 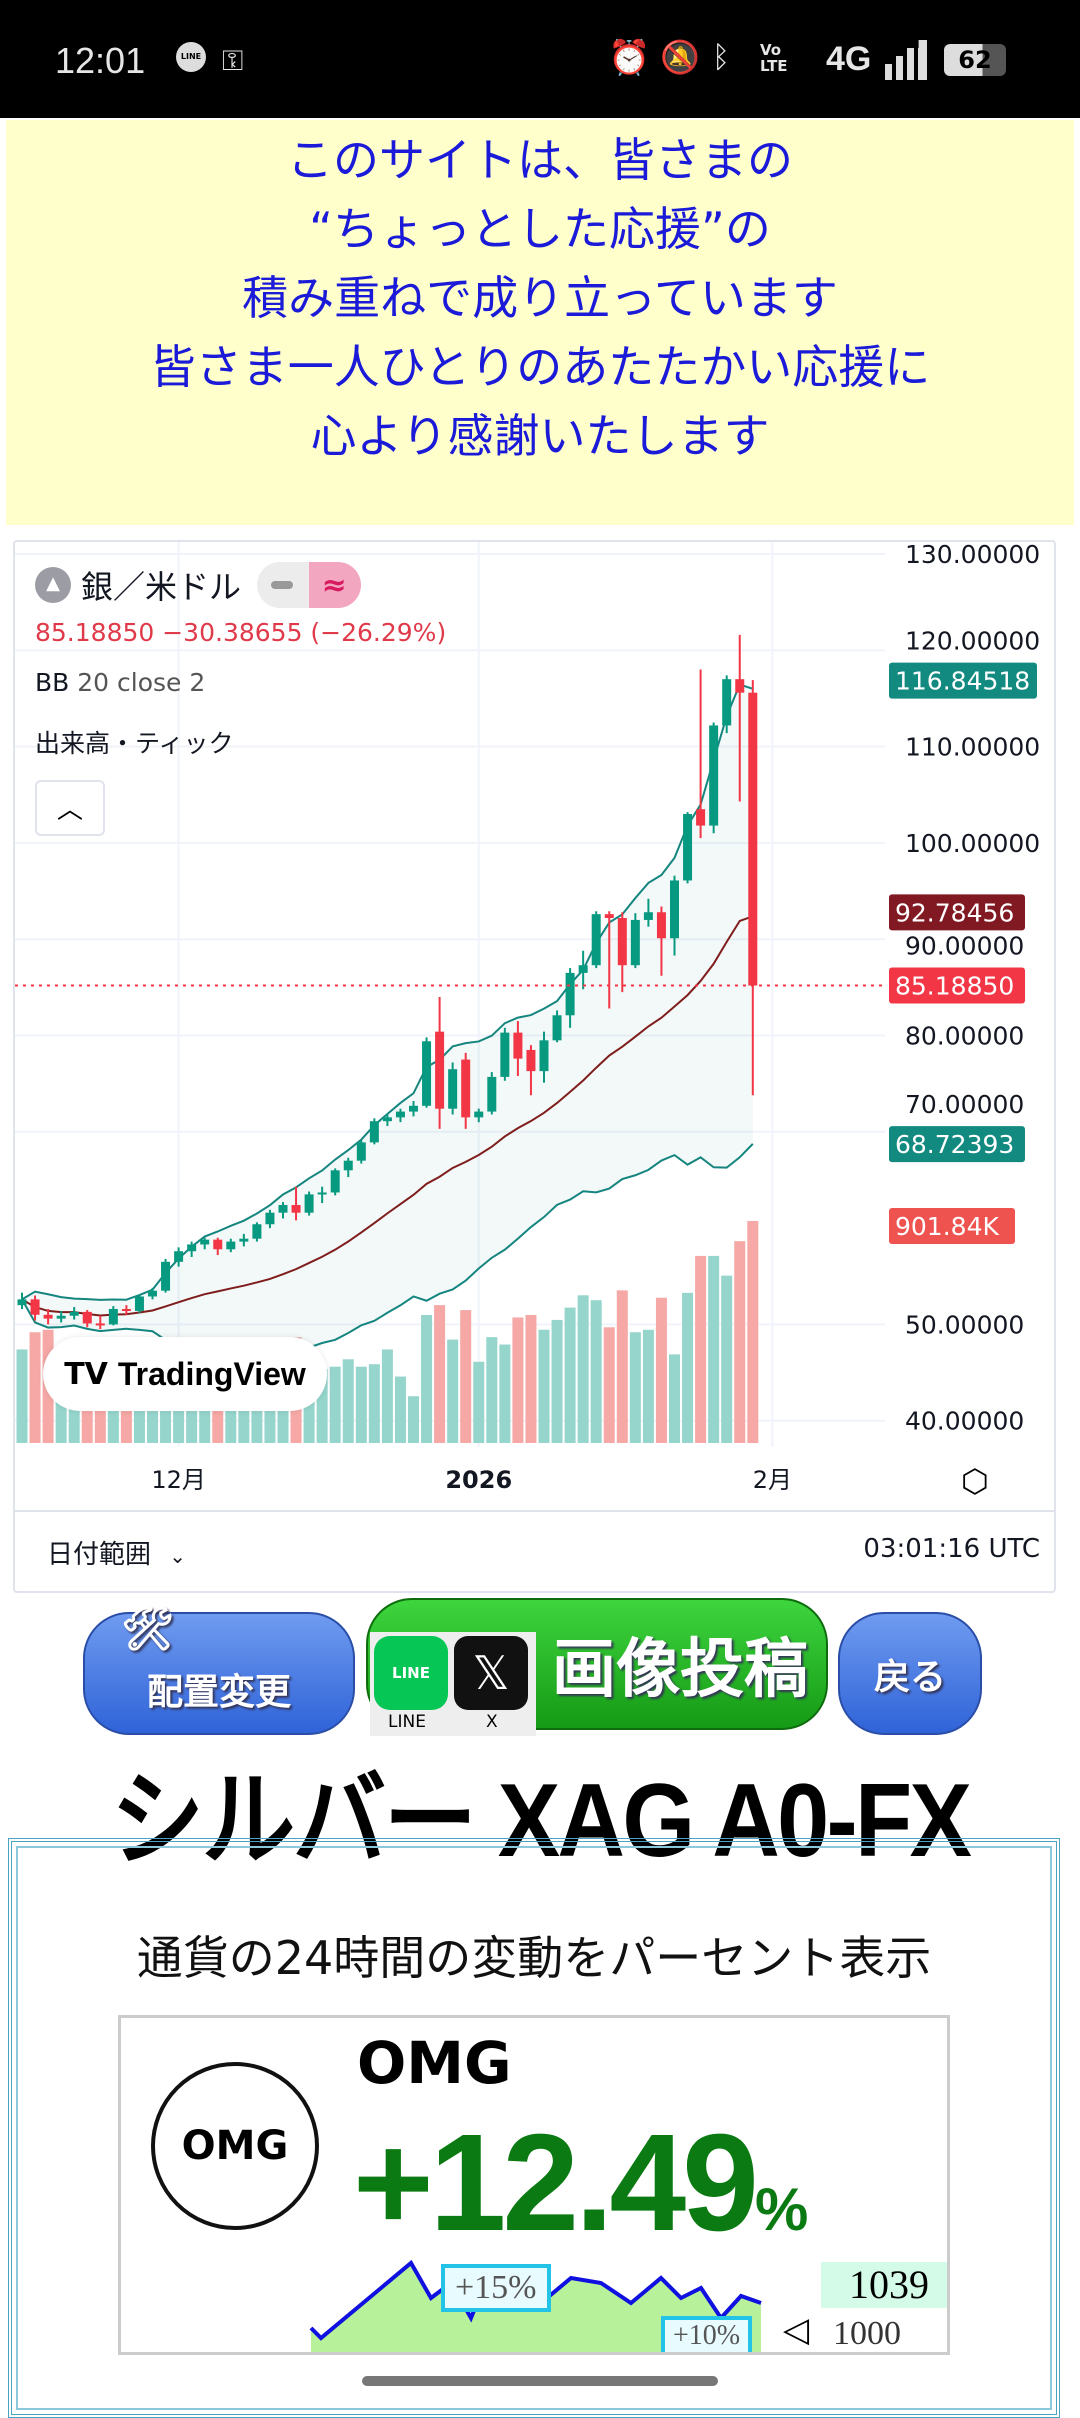 What do you see at coordinates (492, 1722) in the screenshot?
I see `x-label: X` at bounding box center [492, 1722].